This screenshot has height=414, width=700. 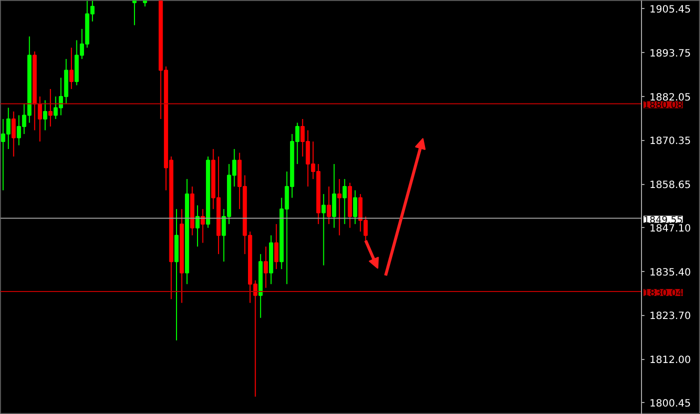 What do you see at coordinates (670, 142) in the screenshot?
I see `y-tick-label: 1870.35` at bounding box center [670, 142].